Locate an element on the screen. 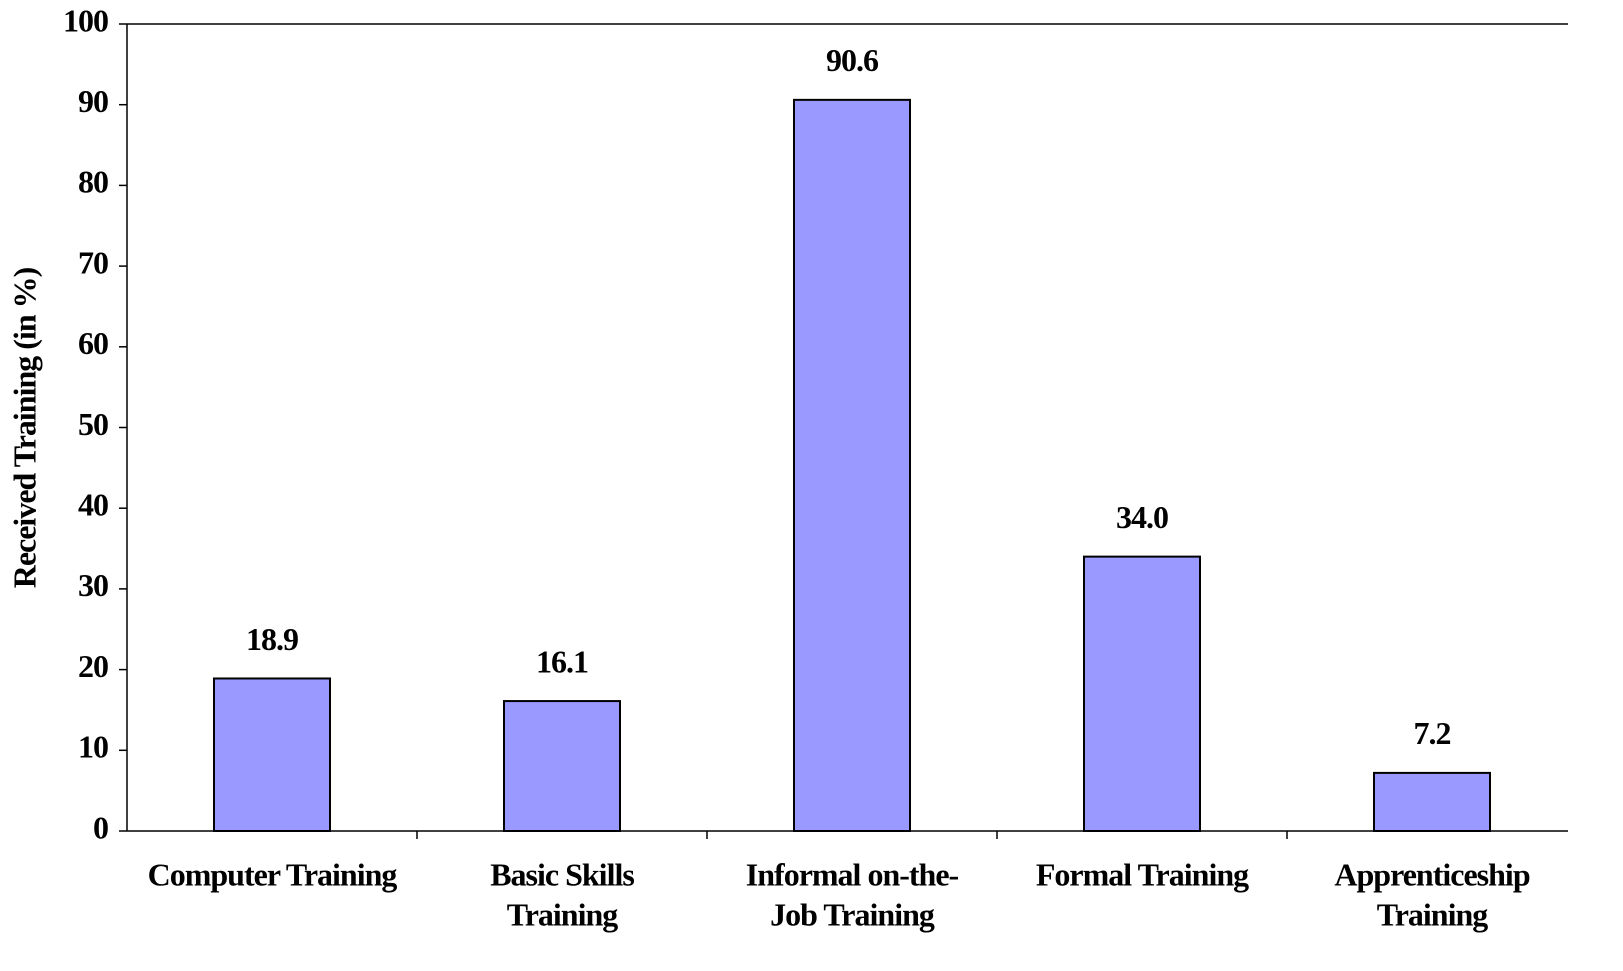 The image size is (1623, 971). y-tick-label: 20 is located at coordinates (93, 666).